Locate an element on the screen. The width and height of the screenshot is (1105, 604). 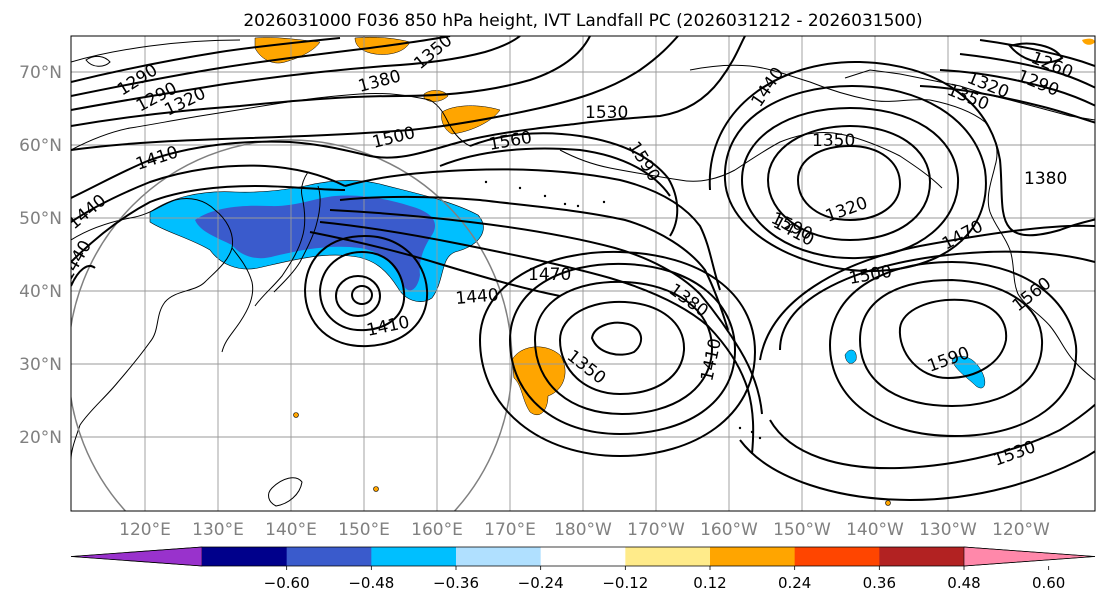
lon-label: 160°E is located at coordinates (437, 530).